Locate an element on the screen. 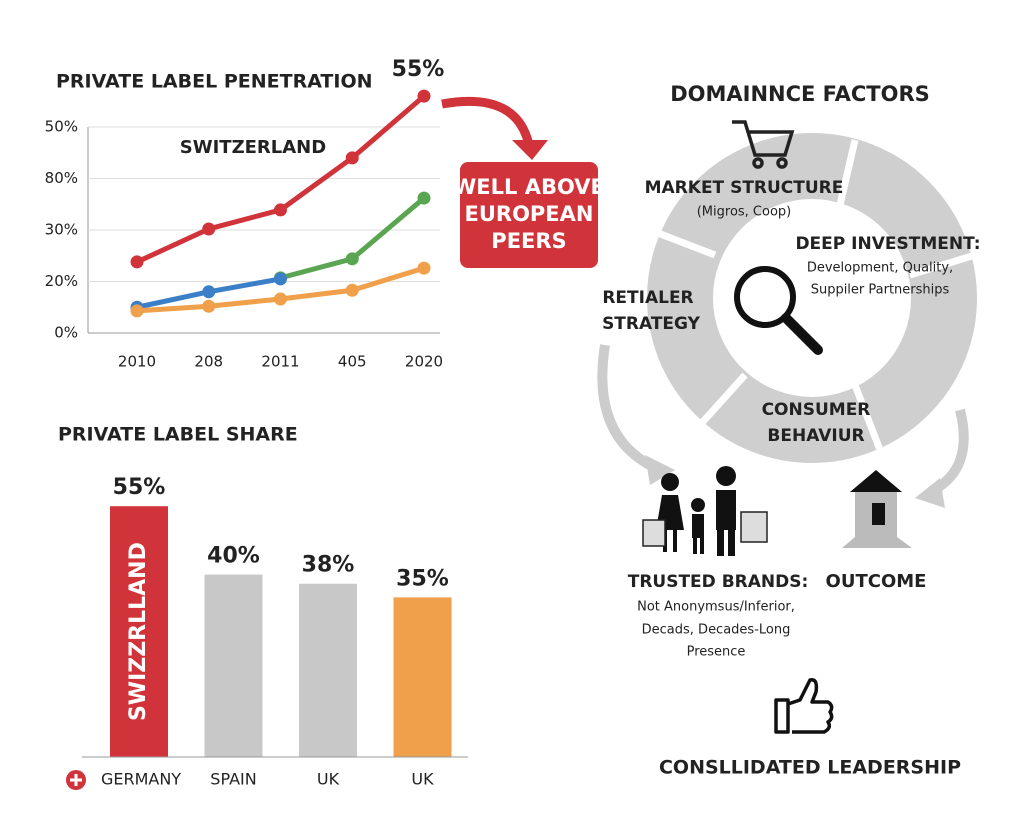  x-tick-label: GERMANY is located at coordinates (141, 779).